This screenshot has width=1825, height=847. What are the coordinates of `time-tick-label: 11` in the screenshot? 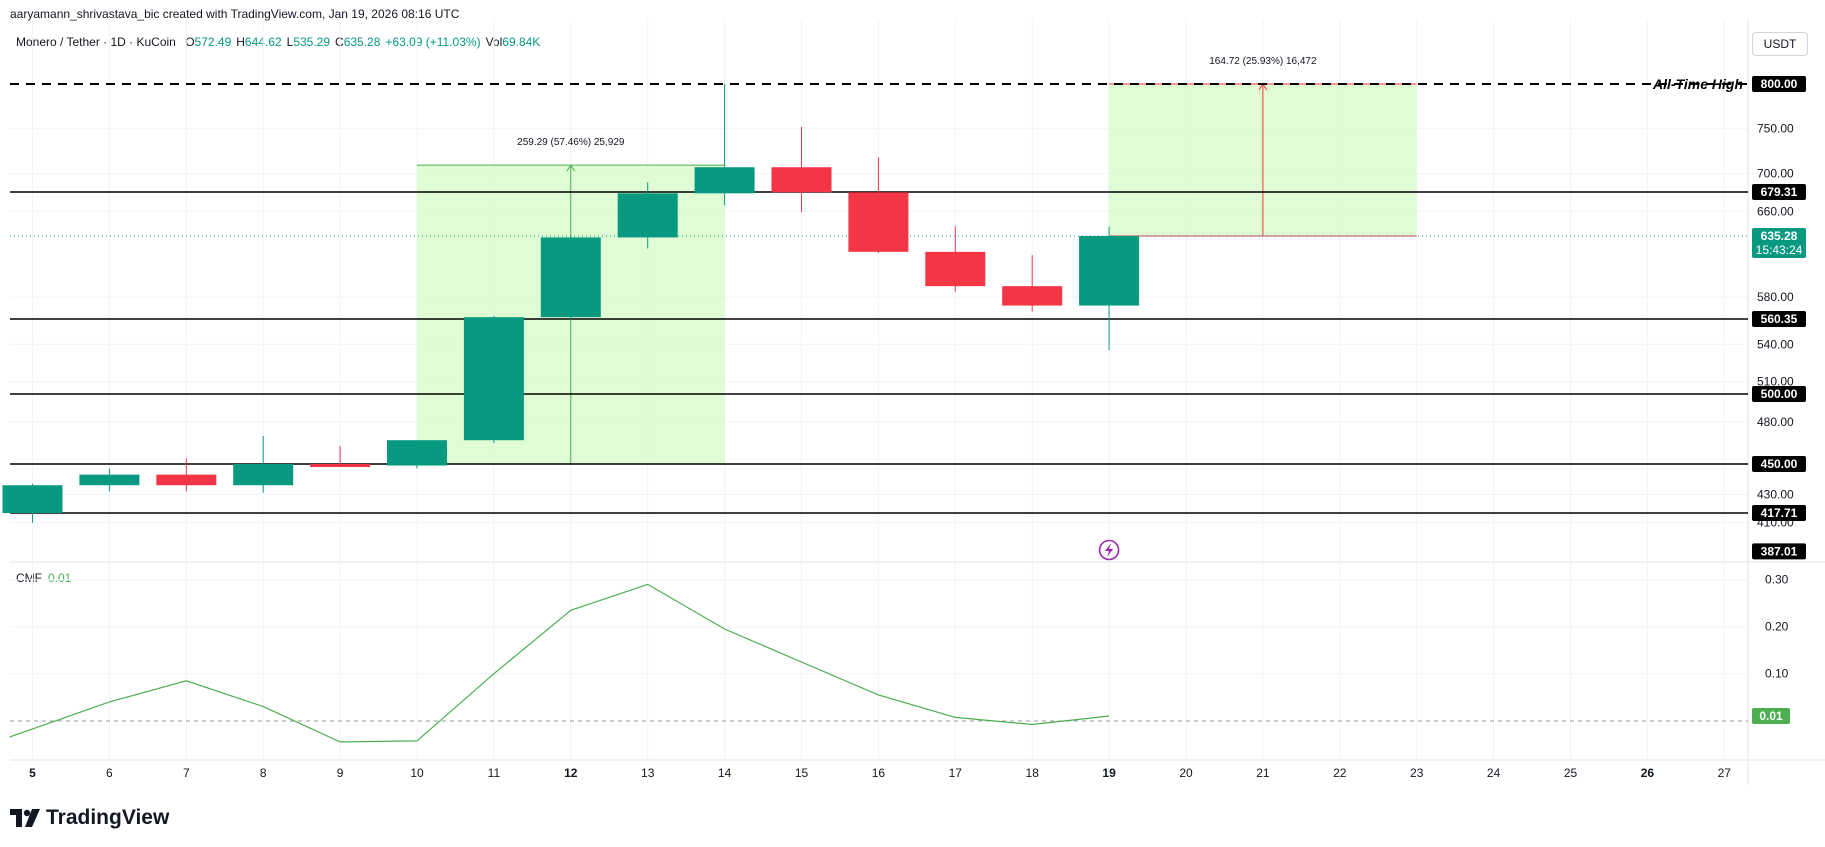 It's located at (494, 773).